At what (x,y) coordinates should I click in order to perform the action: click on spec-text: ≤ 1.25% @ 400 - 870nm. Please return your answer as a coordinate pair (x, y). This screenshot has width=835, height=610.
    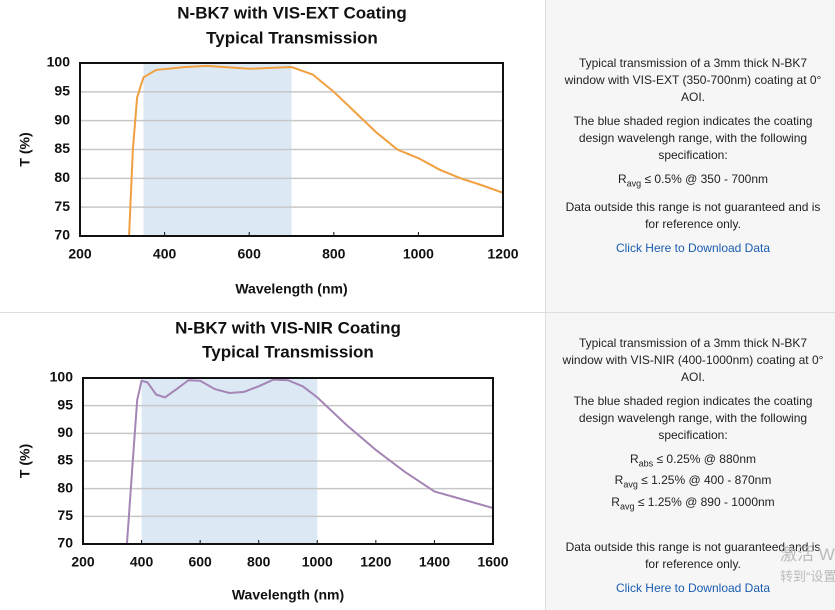
    Looking at the image, I should click on (706, 480).